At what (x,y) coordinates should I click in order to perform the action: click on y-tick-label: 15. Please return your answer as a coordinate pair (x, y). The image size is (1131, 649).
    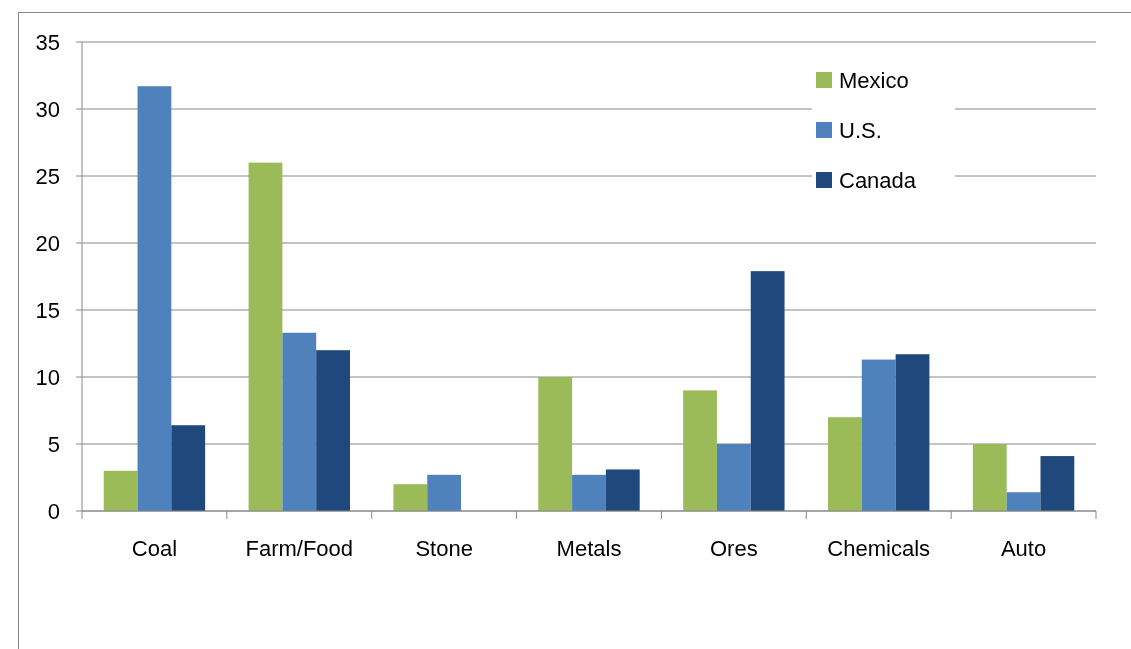
    Looking at the image, I should click on (47, 310).